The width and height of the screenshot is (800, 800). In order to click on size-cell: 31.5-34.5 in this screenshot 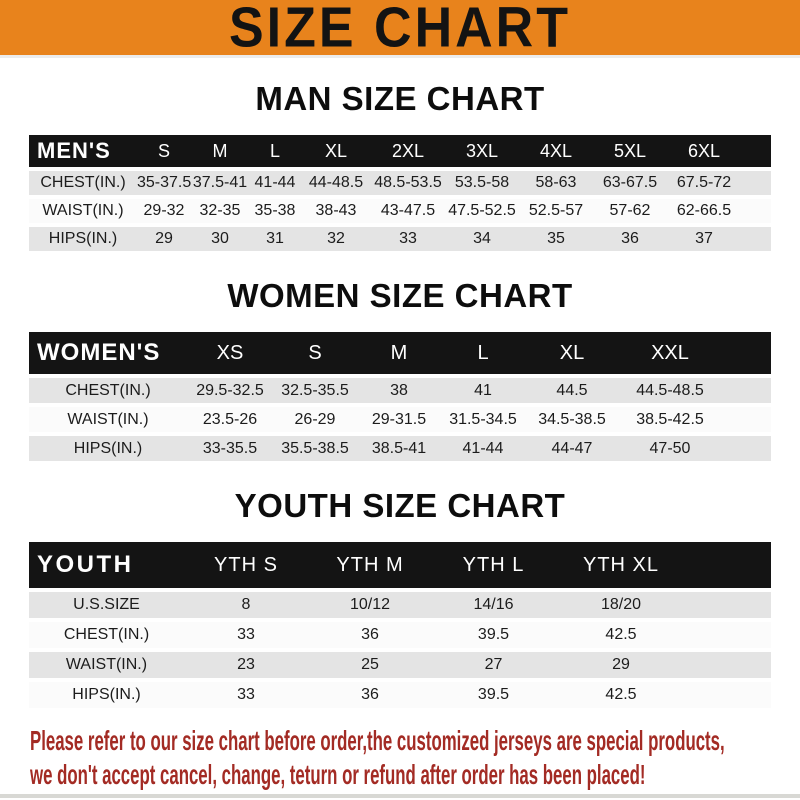, I will do `click(483, 419)`.